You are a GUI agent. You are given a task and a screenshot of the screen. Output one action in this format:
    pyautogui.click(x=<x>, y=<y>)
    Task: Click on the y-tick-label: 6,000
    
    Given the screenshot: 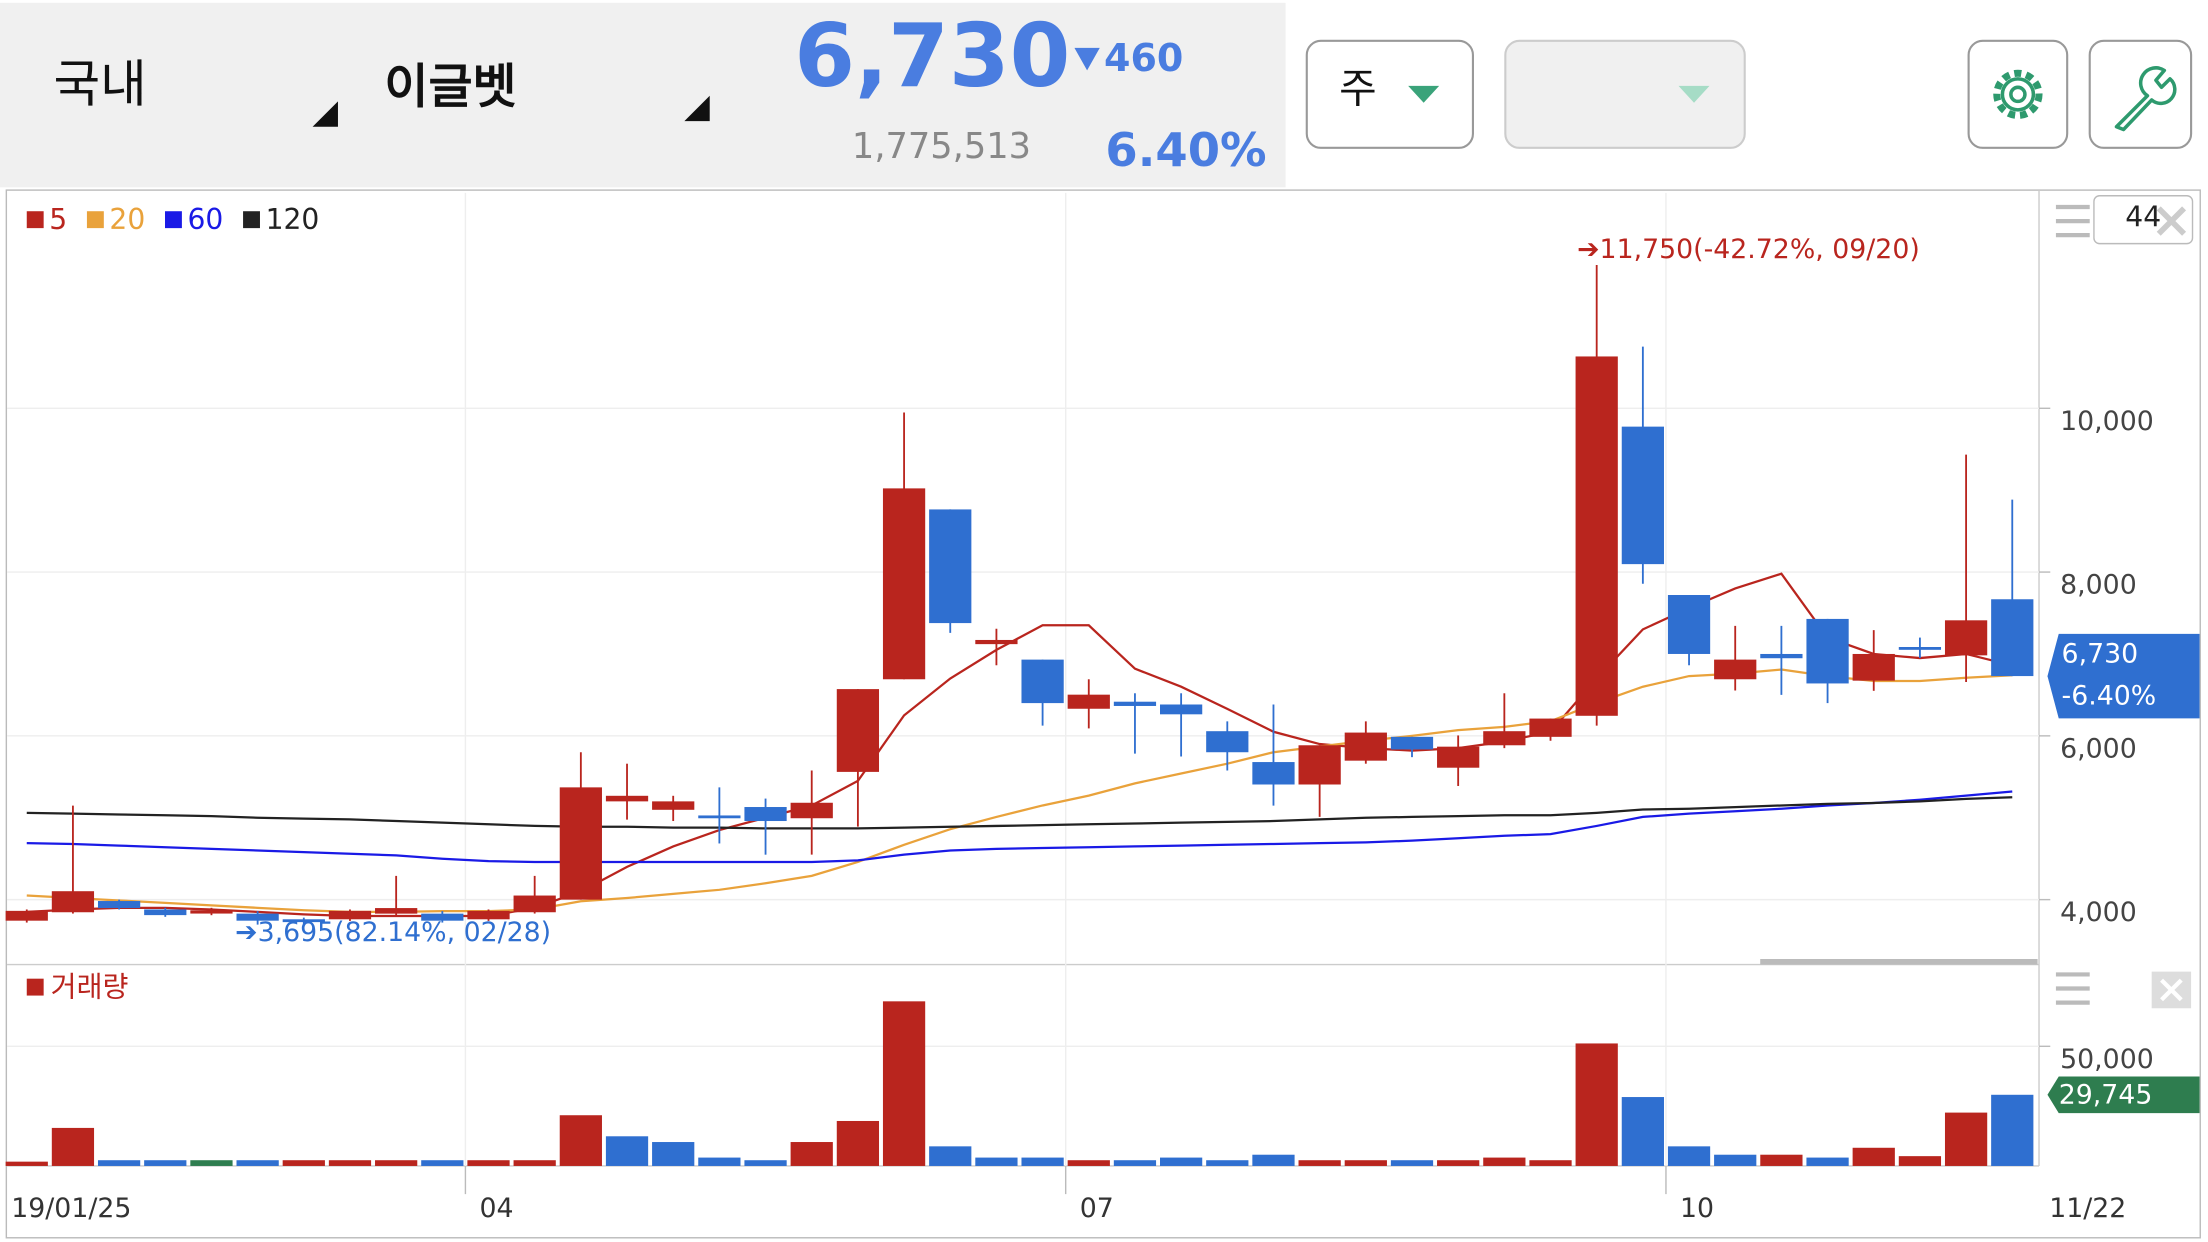 What is the action you would take?
    pyautogui.click(x=2098, y=748)
    